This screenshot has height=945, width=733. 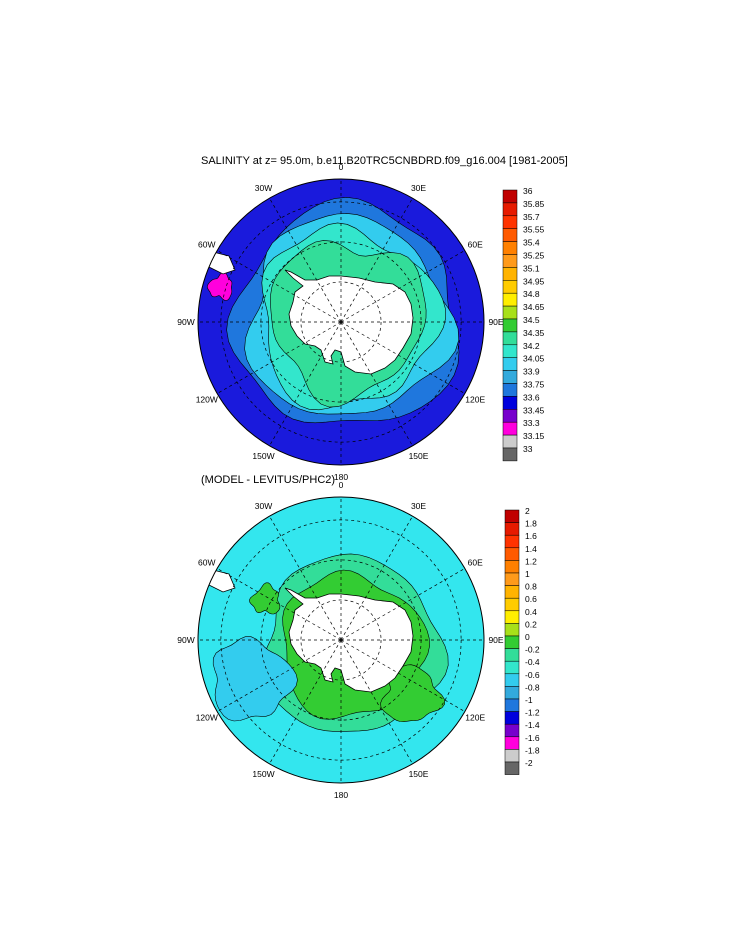 What do you see at coordinates (534, 256) in the screenshot?
I see `colorbar-label: 35.25` at bounding box center [534, 256].